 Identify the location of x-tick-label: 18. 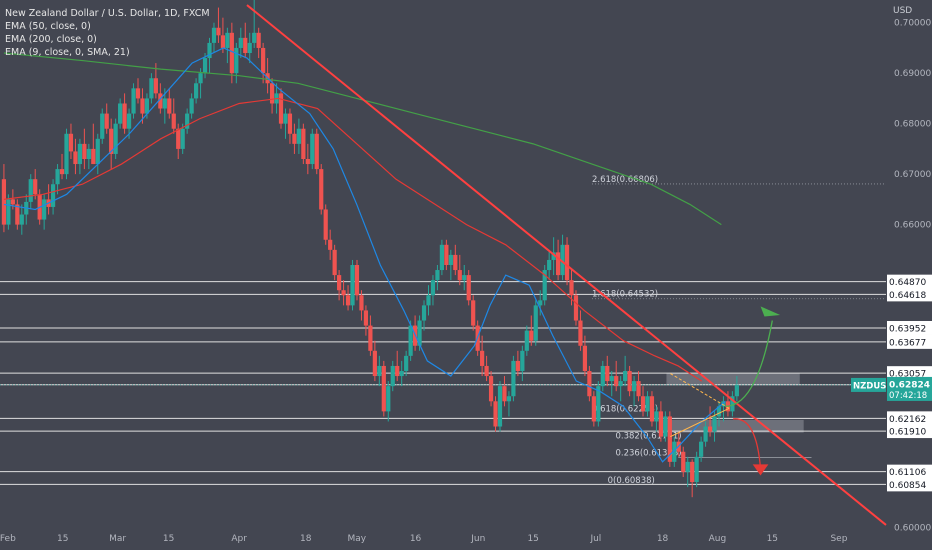
(306, 539).